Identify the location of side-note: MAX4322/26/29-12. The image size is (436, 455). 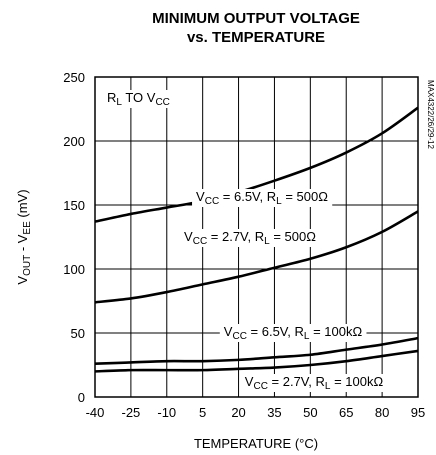
(430, 114).